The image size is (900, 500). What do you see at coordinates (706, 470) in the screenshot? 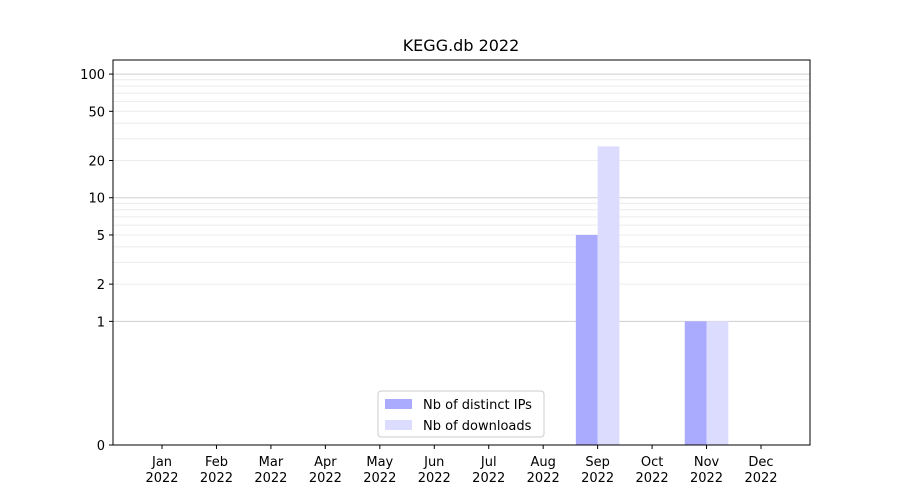
I see `x-tick-label: Nov 2022` at bounding box center [706, 470].